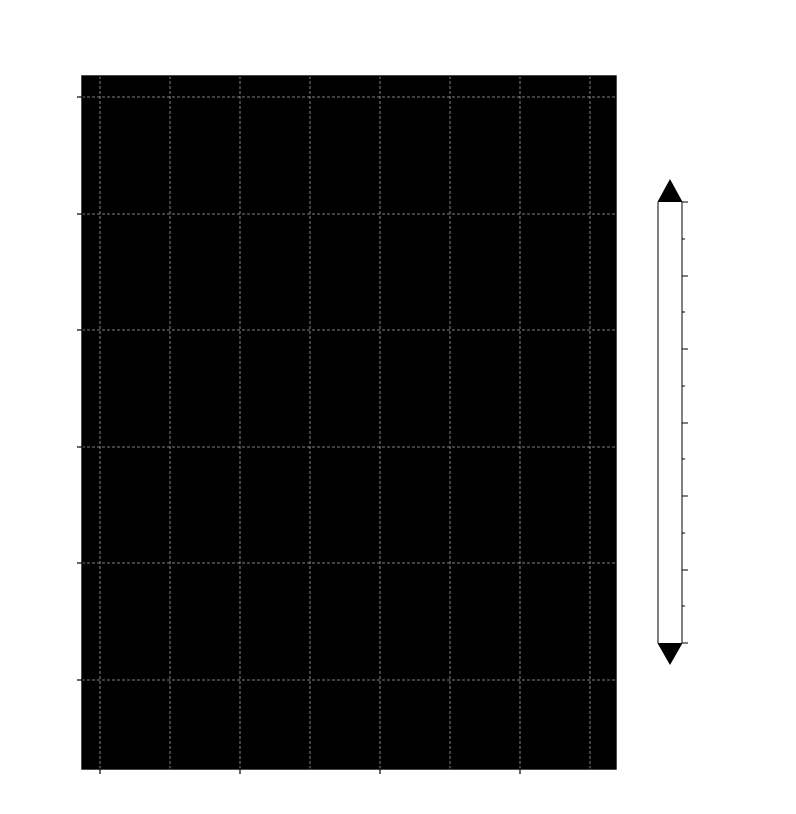 The height and width of the screenshot is (814, 796). Describe the element at coordinates (670, 653) in the screenshot. I see `colorbar-extend-bottom` at that location.